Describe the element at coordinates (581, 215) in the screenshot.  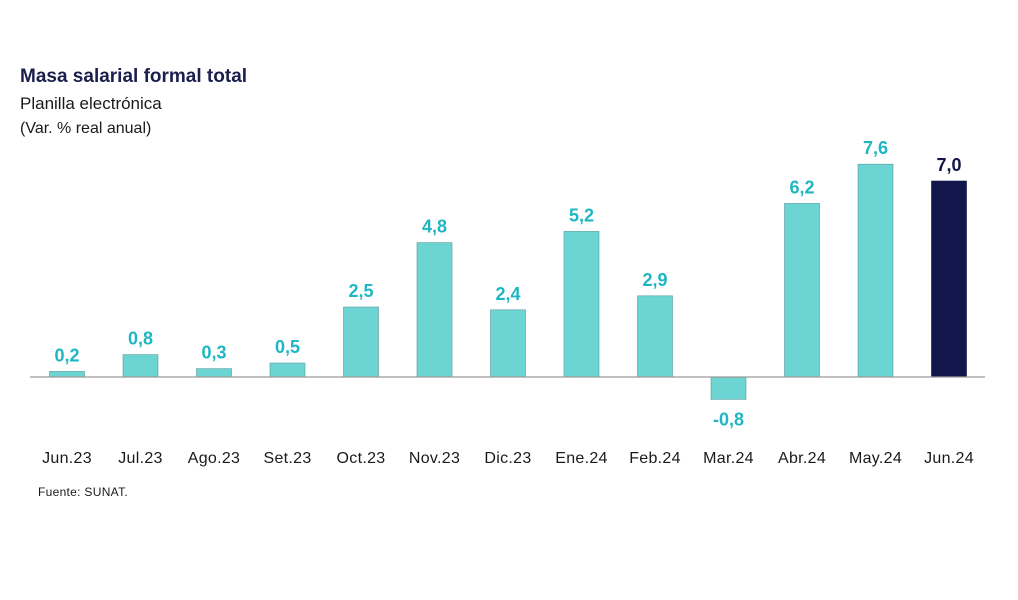
I see `data-label-Ene.24: 5,2` at that location.